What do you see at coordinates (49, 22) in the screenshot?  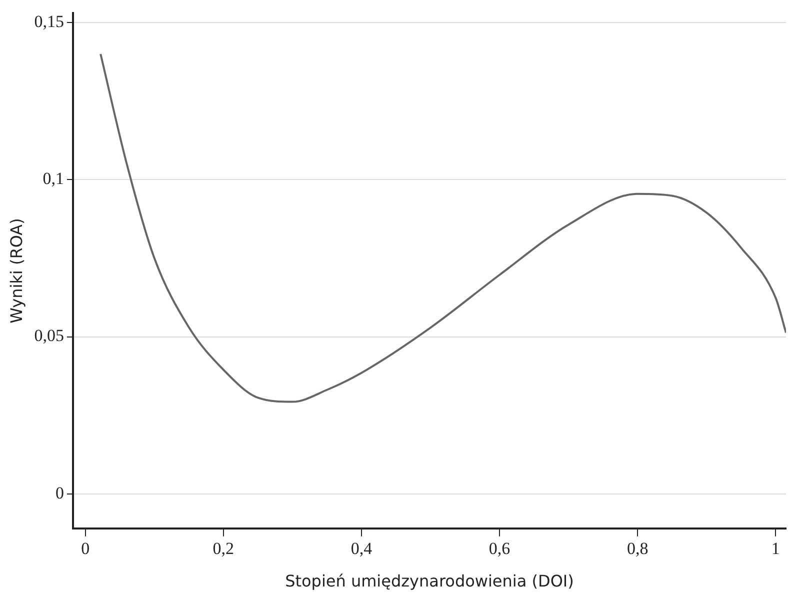 I see `y-tick-label: 0,15` at bounding box center [49, 22].